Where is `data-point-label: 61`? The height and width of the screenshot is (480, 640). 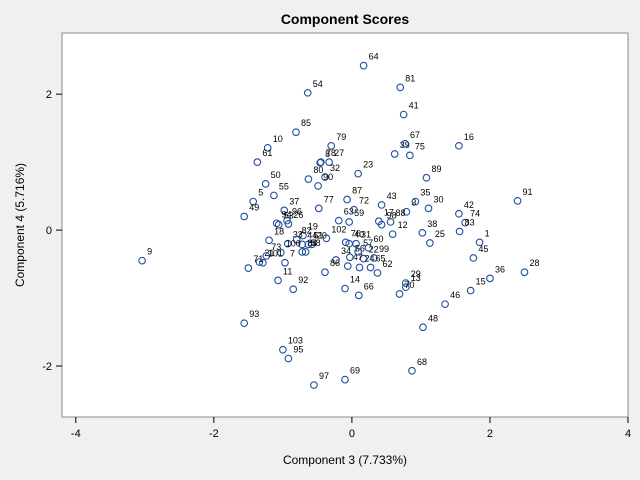
data-point-label: 61 is located at coordinates (267, 153).